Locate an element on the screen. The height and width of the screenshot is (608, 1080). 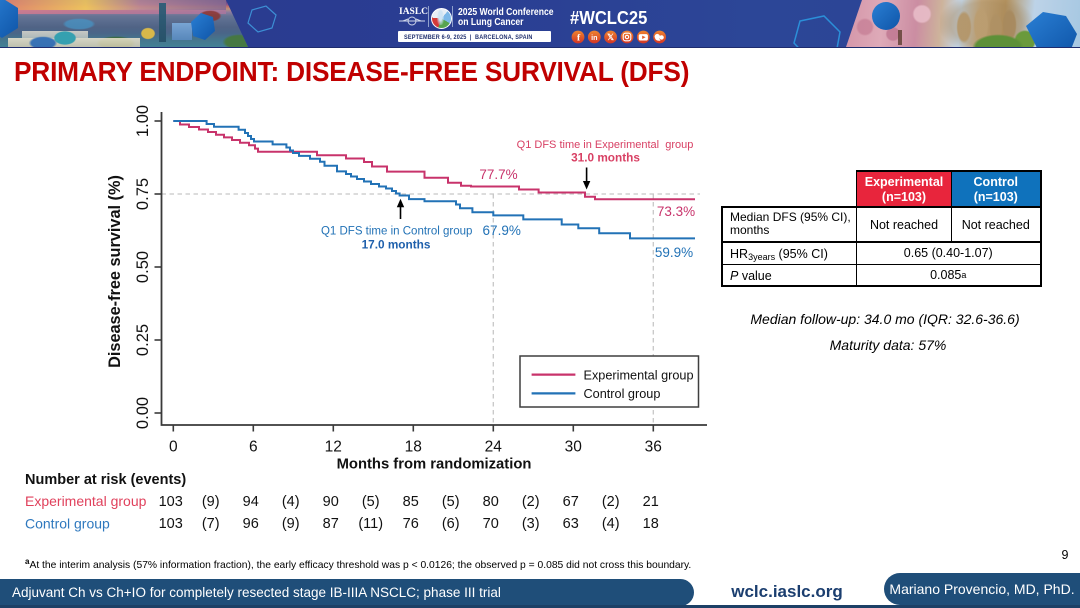
svg-text: 70 is located at coordinates (491, 524).